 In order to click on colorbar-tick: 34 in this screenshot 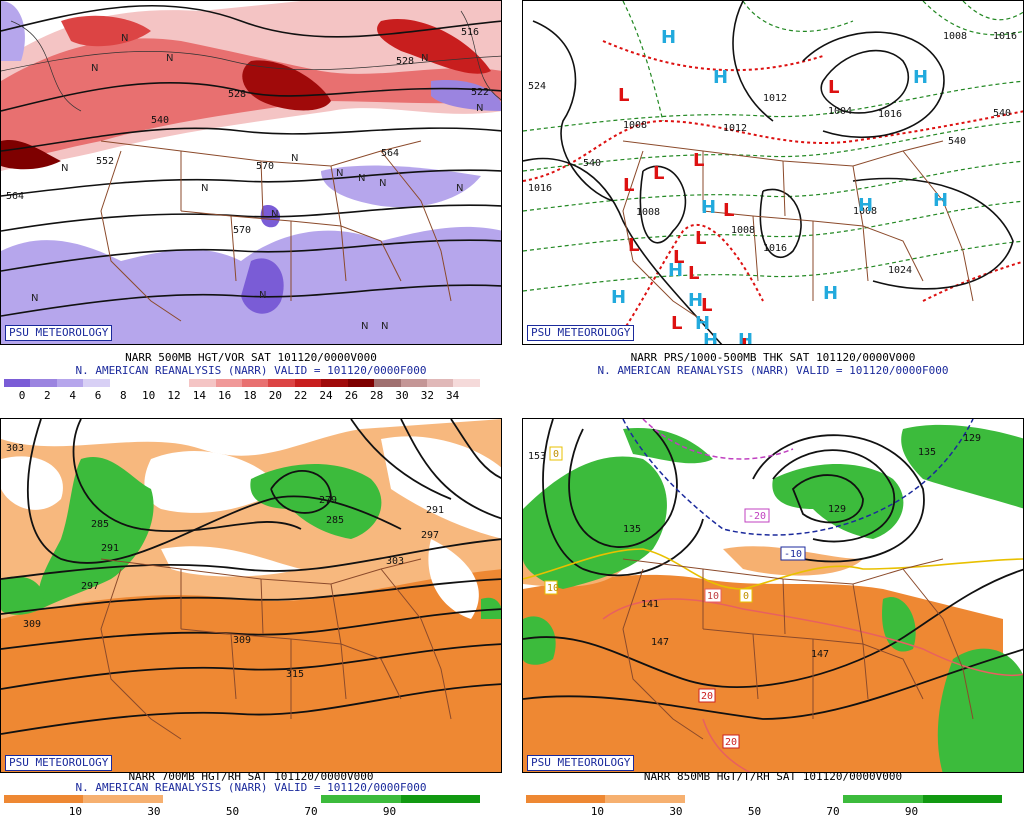, I will do `click(453, 395)`.